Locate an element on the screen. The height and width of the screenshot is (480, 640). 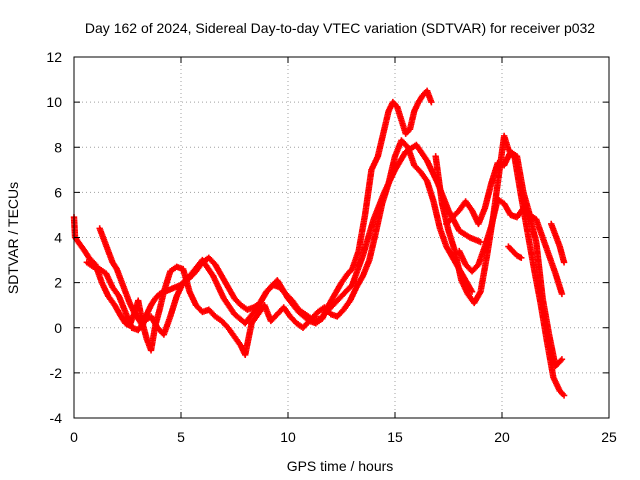
x-tick-label: 25 is located at coordinates (609, 437).